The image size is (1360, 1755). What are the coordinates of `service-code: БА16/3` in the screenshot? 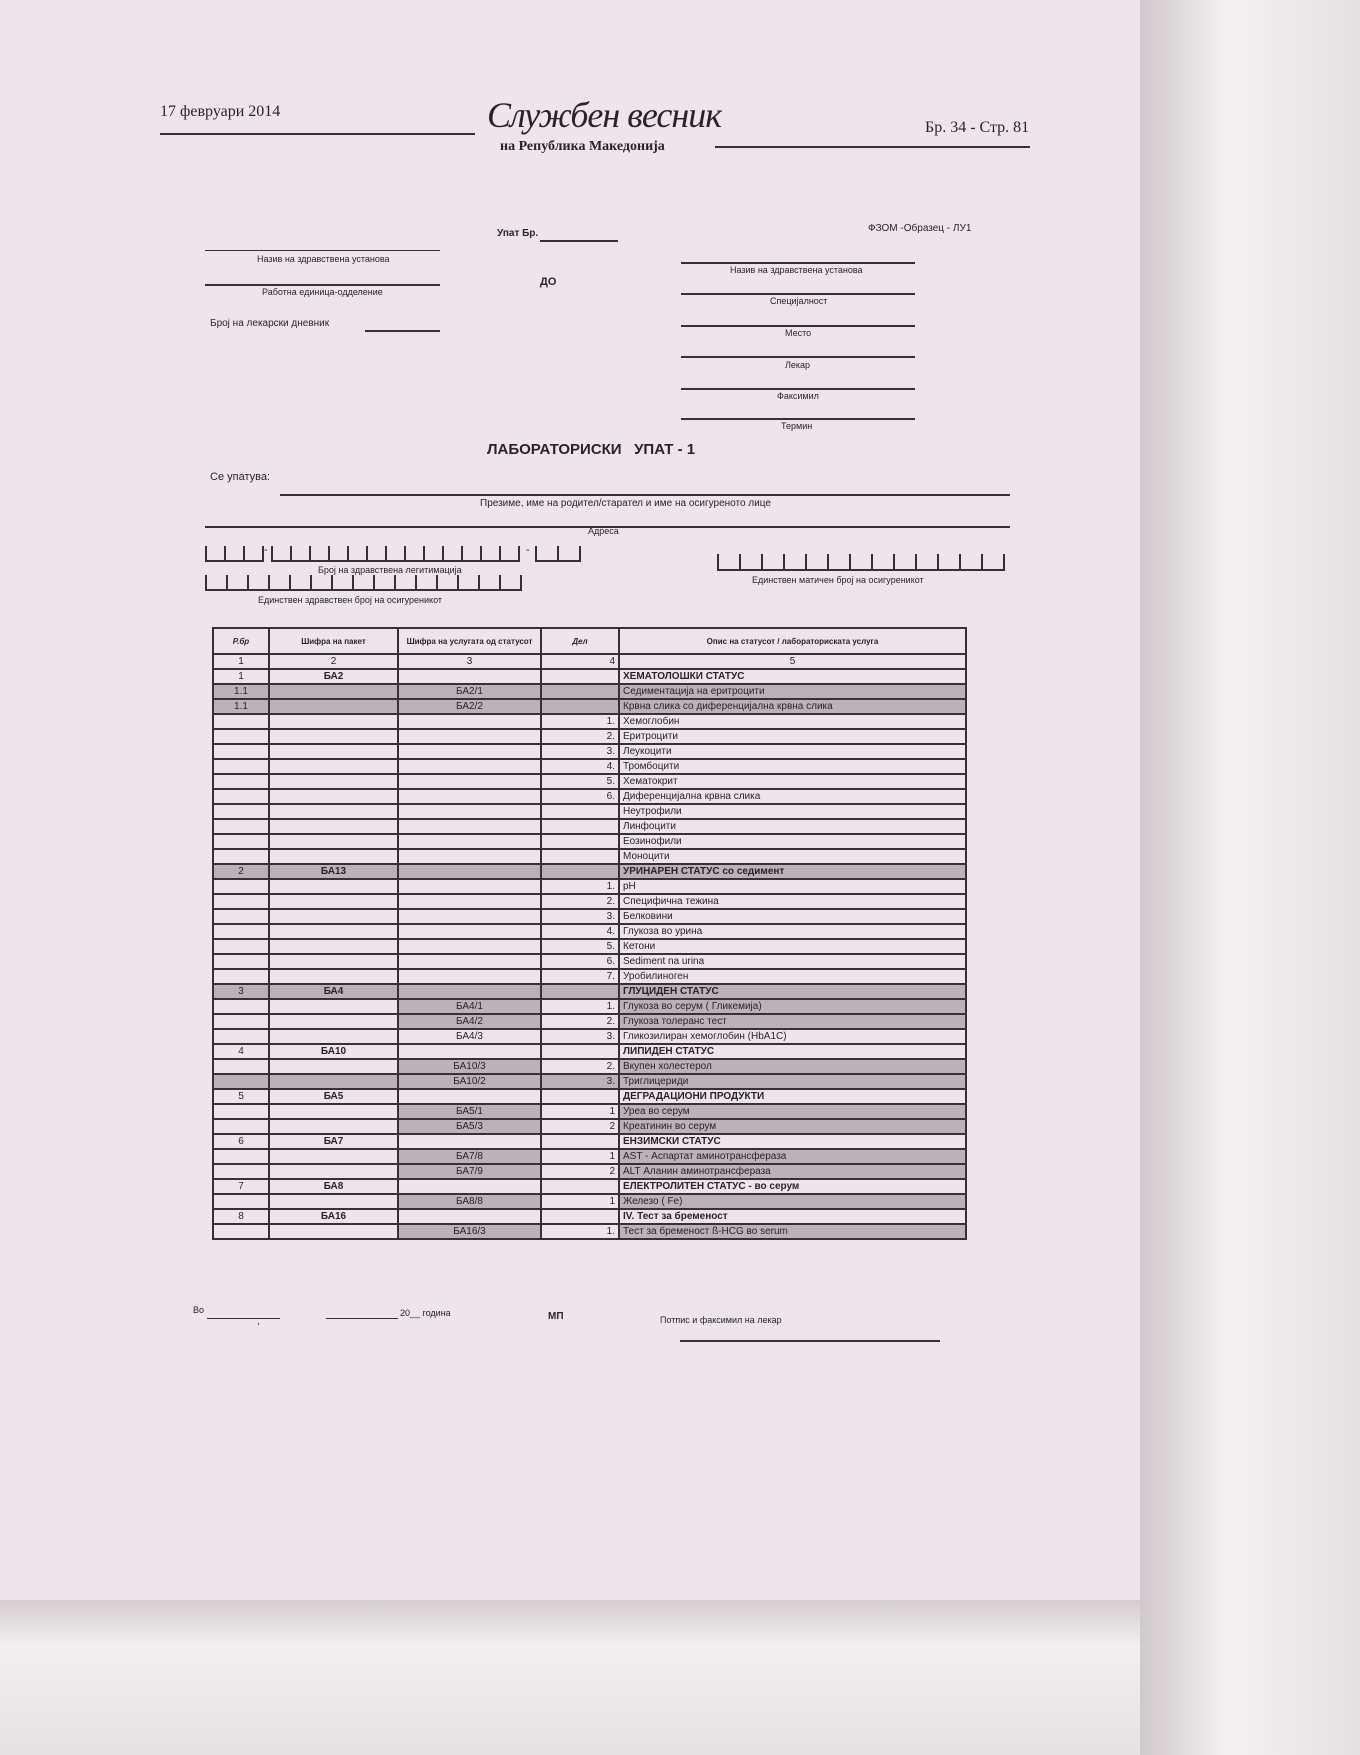 It's located at (469, 1231).